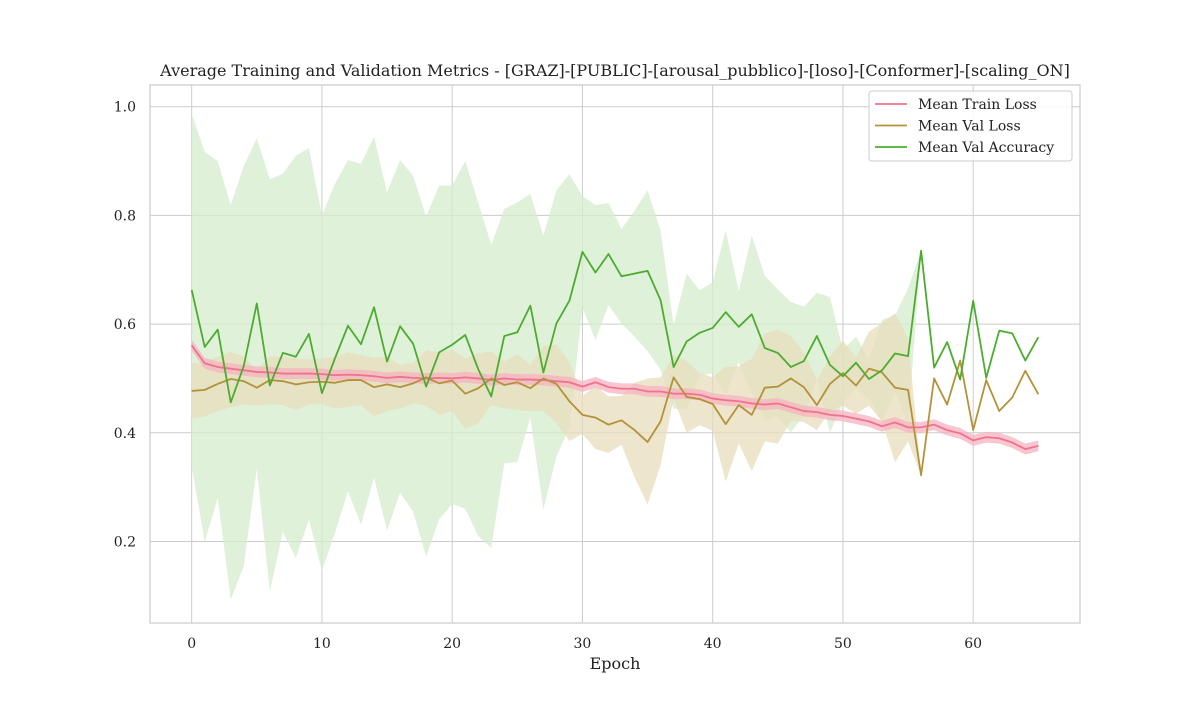 The image size is (1200, 705). Describe the element at coordinates (615, 663) in the screenshot. I see `x-axis-label: Epoch` at that location.